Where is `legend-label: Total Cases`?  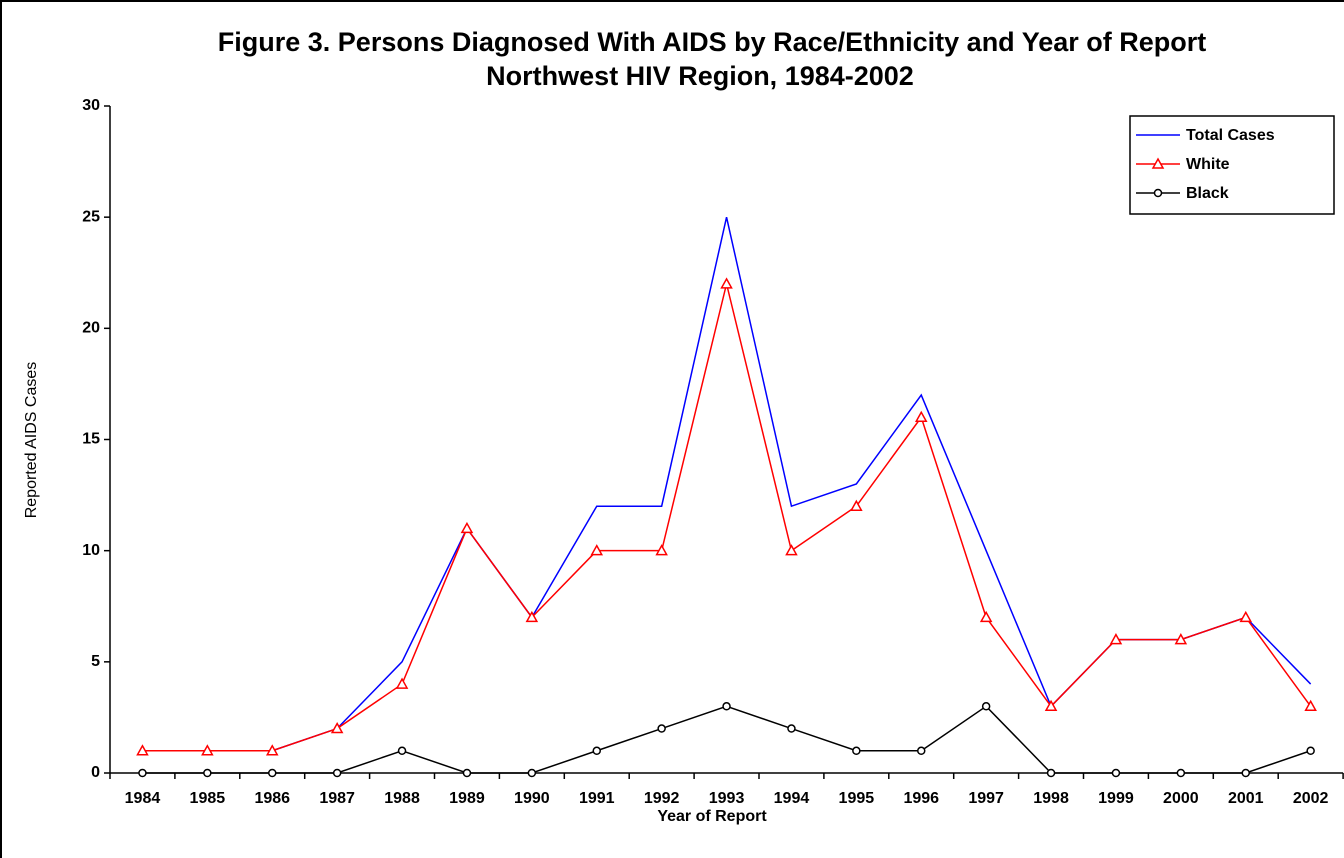 legend-label: Total Cases is located at coordinates (1230, 135).